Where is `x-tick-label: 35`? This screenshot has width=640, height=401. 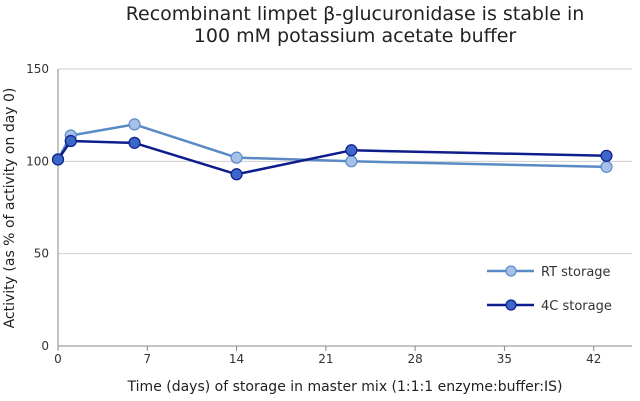
x-tick-label: 35 is located at coordinates (504, 359).